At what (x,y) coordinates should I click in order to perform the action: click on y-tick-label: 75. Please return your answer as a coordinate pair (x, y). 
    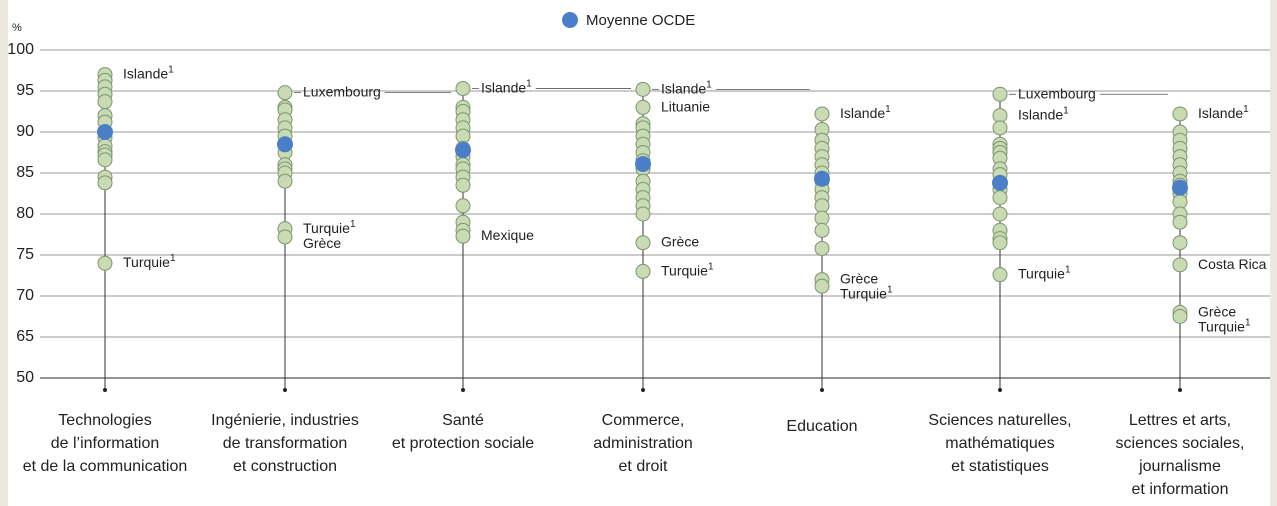
    Looking at the image, I should click on (25, 254).